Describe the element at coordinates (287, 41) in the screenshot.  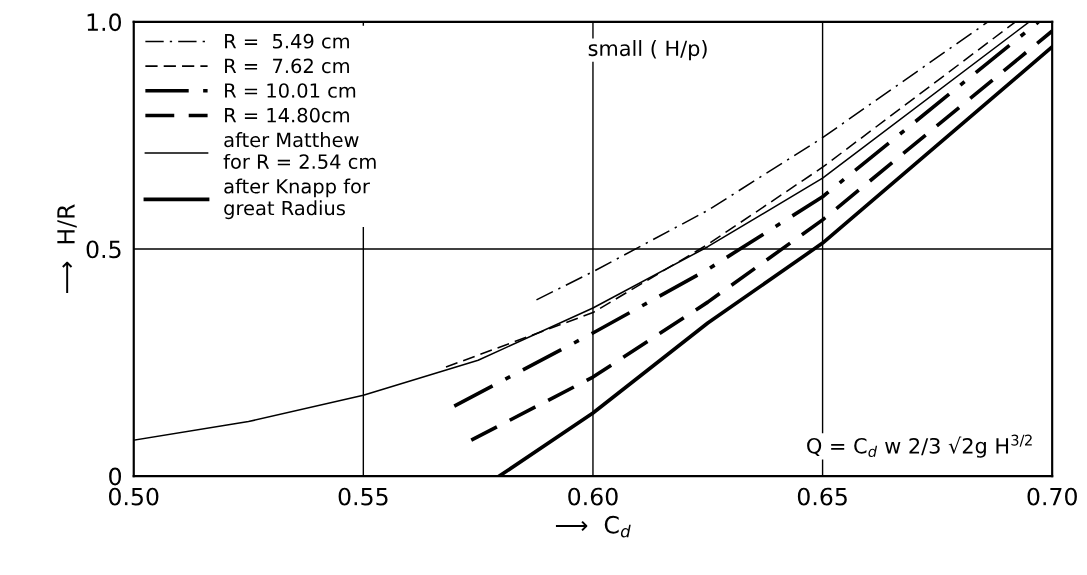
I see `legend-label: R = 5.49 cm` at that location.